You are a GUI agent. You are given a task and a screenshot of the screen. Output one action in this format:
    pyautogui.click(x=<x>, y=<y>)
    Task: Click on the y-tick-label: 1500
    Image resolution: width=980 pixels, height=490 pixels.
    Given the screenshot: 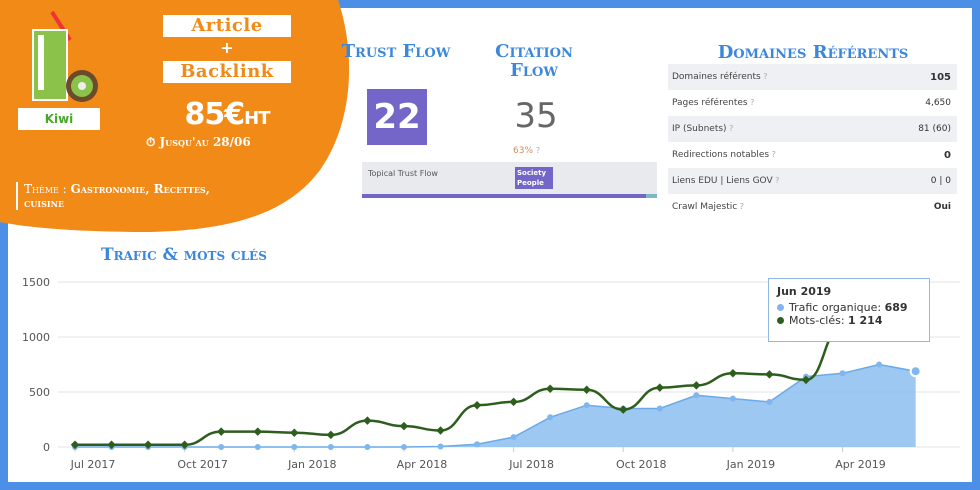 What is the action you would take?
    pyautogui.click(x=36, y=282)
    